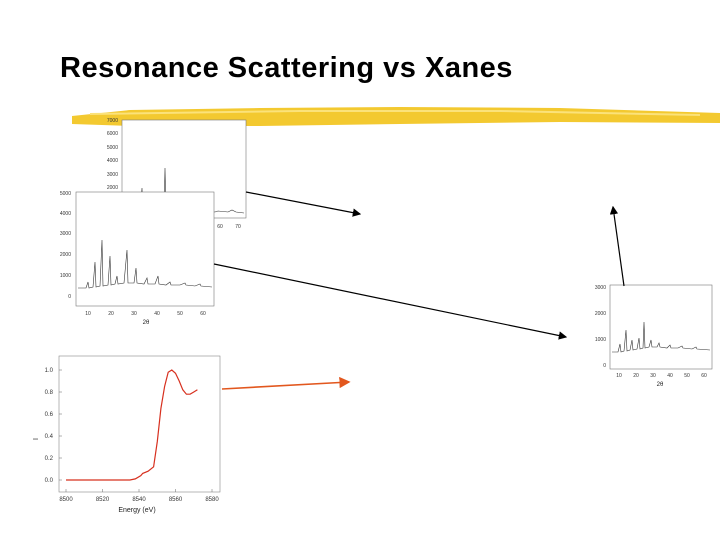 The height and width of the screenshot is (540, 720). Describe the element at coordinates (687, 376) in the screenshot. I see `xrd-right-xtick: 50` at that location.